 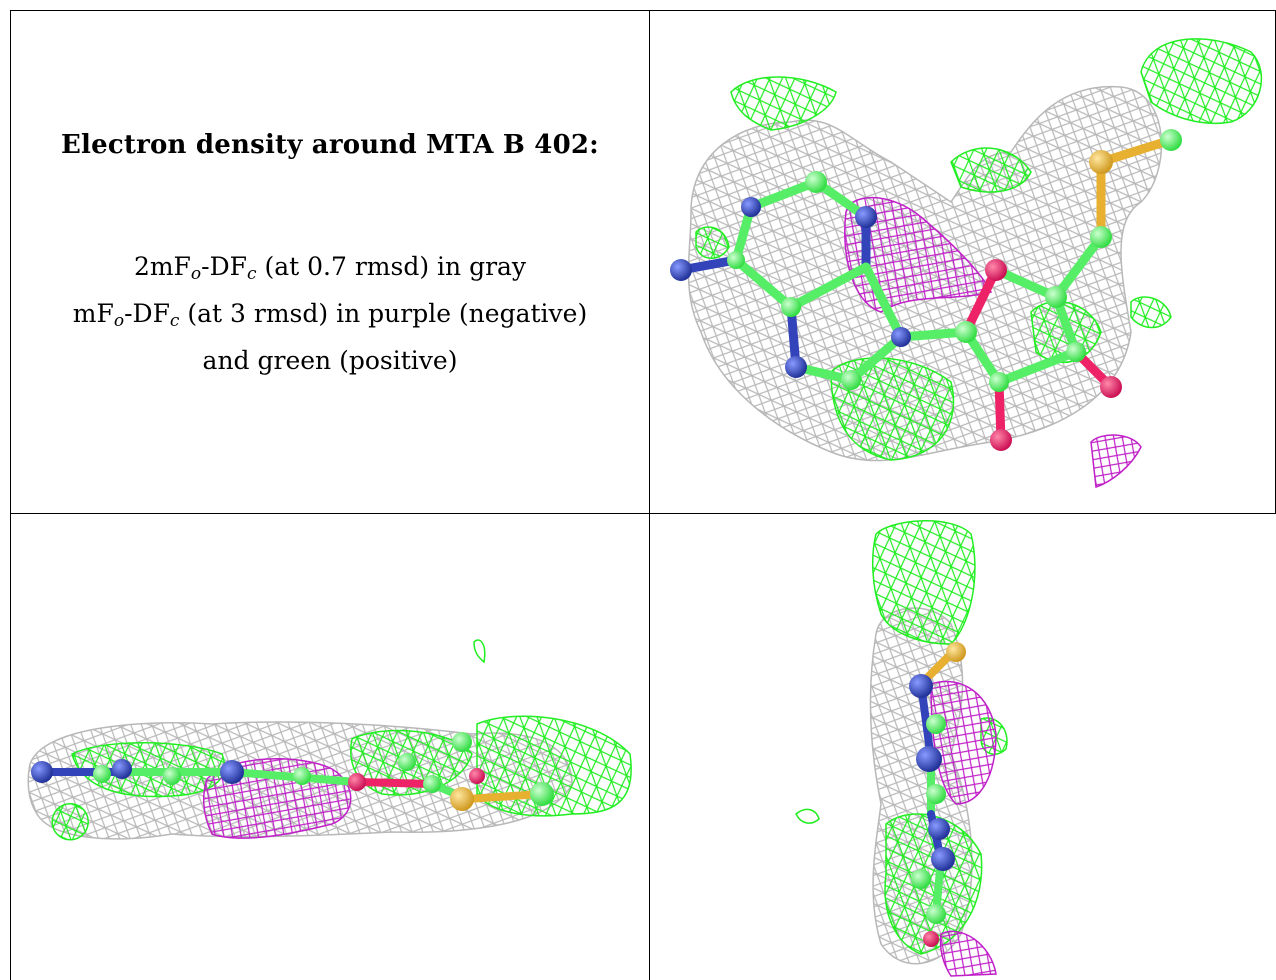 I want to click on caption-line-purple: mFo-DFc (at 3 rmsd) in purple (negative), so click(x=330, y=315).